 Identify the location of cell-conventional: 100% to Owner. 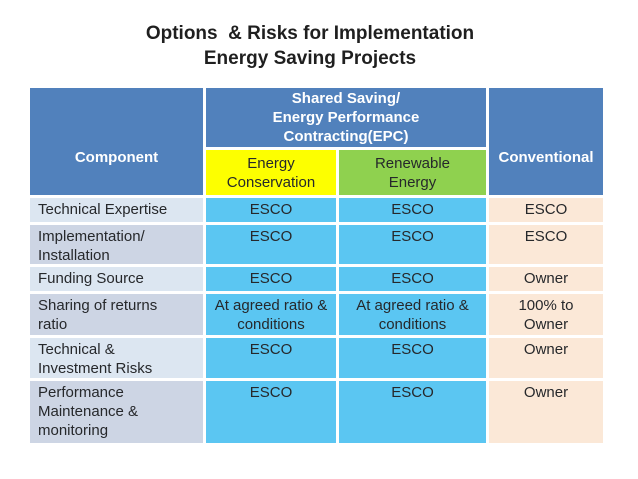
(546, 314).